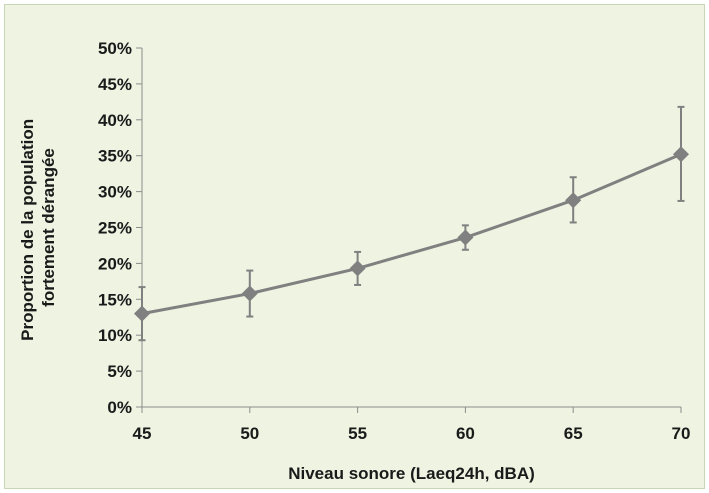 The width and height of the screenshot is (709, 493). What do you see at coordinates (412, 425) in the screenshot?
I see `x-axis-ticks: 45 50 55 60 65 70` at bounding box center [412, 425].